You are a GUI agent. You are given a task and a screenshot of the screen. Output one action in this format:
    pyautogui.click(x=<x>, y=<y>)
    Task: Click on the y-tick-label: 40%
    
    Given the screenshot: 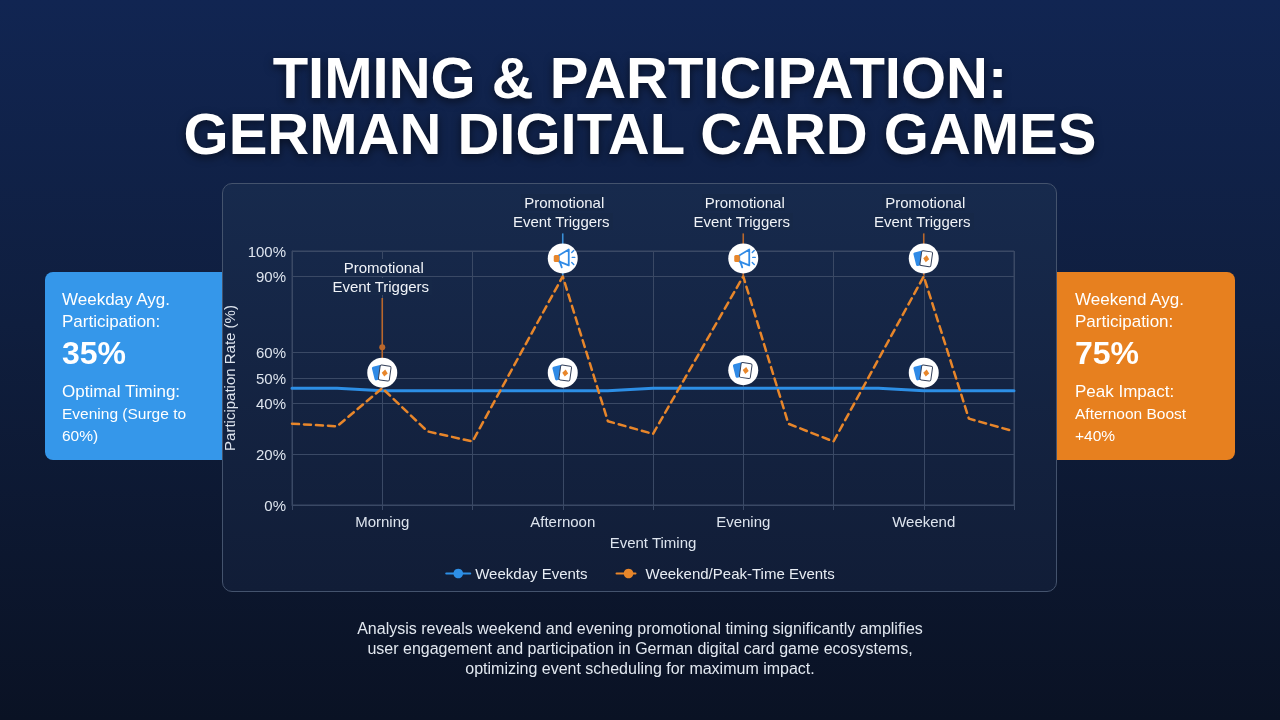 What is the action you would take?
    pyautogui.click(x=270, y=403)
    